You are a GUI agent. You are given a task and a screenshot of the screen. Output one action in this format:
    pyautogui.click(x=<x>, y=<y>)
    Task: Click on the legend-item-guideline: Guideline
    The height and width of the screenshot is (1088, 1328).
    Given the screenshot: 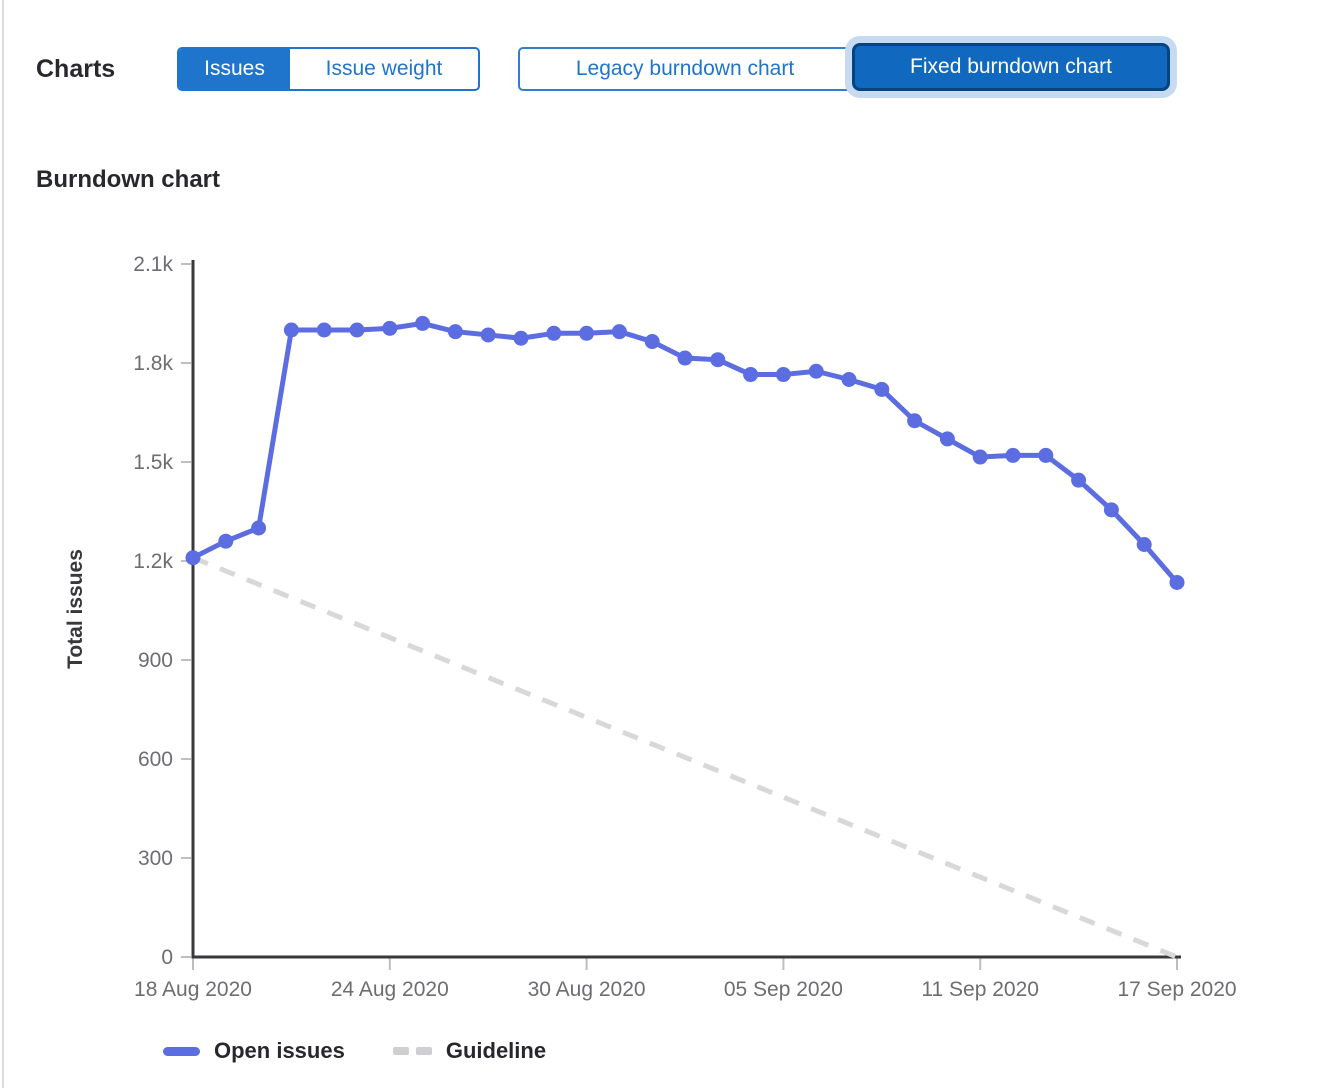 What is the action you would take?
    pyautogui.click(x=469, y=1051)
    